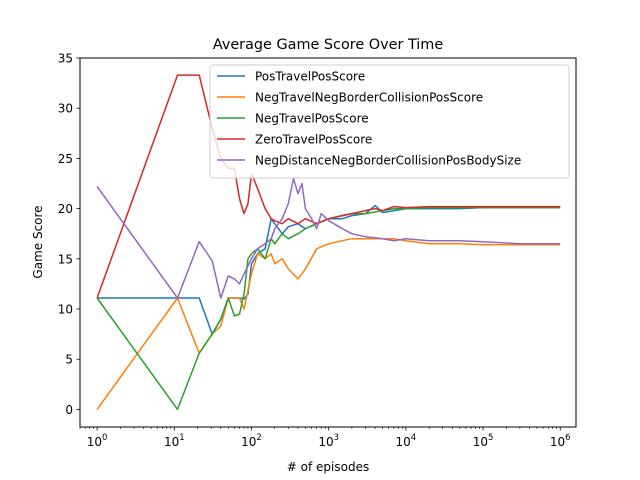 The height and width of the screenshot is (480, 640). Describe the element at coordinates (328, 467) in the screenshot. I see `x-axis-label: # of episodes` at that location.